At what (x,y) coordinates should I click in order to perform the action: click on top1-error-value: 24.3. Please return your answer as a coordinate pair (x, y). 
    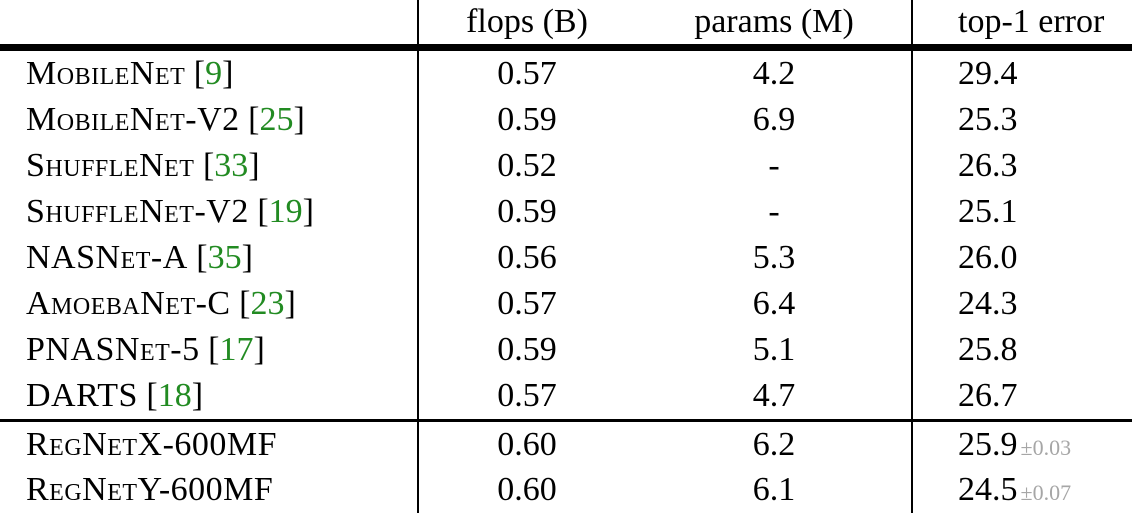
    Looking at the image, I should click on (988, 303).